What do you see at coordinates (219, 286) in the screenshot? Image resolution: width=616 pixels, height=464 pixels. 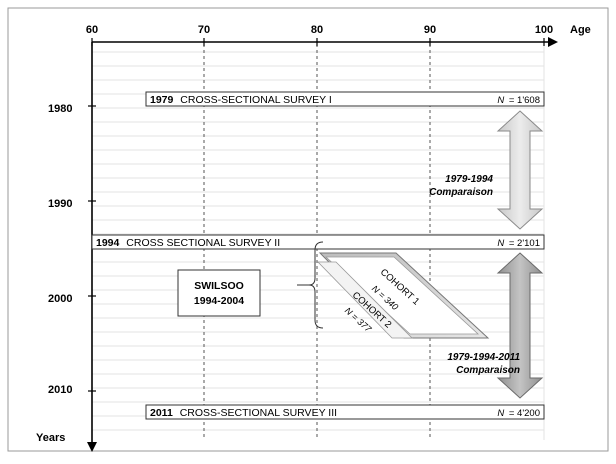 I see `swilsoo-title: SWILSOO` at bounding box center [219, 286].